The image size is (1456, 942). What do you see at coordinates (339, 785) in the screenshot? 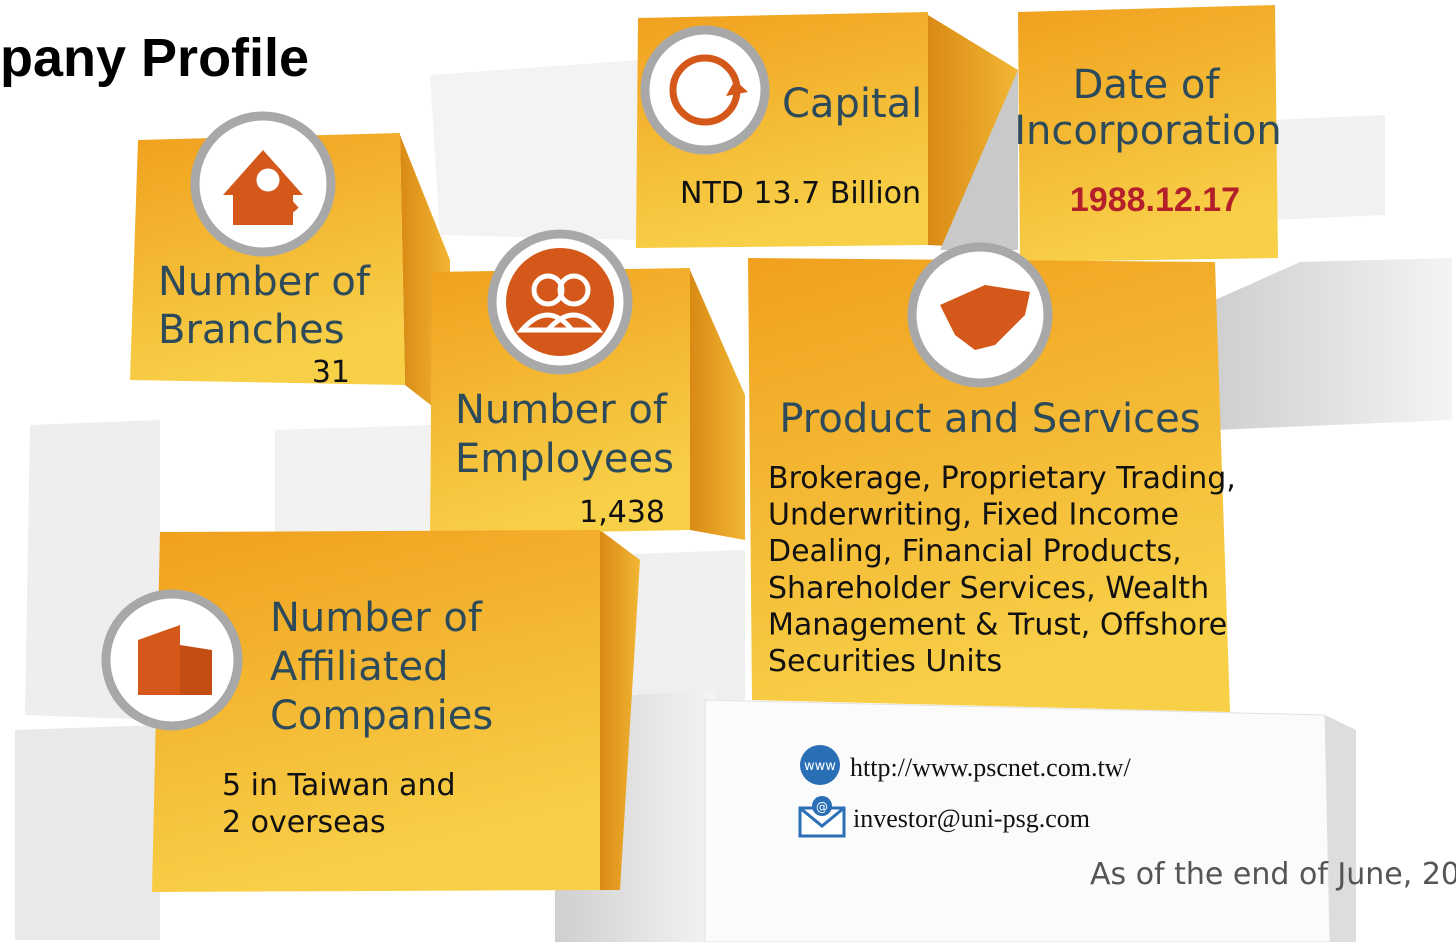
I see `card-value: 5 in Taiwan and` at bounding box center [339, 785].